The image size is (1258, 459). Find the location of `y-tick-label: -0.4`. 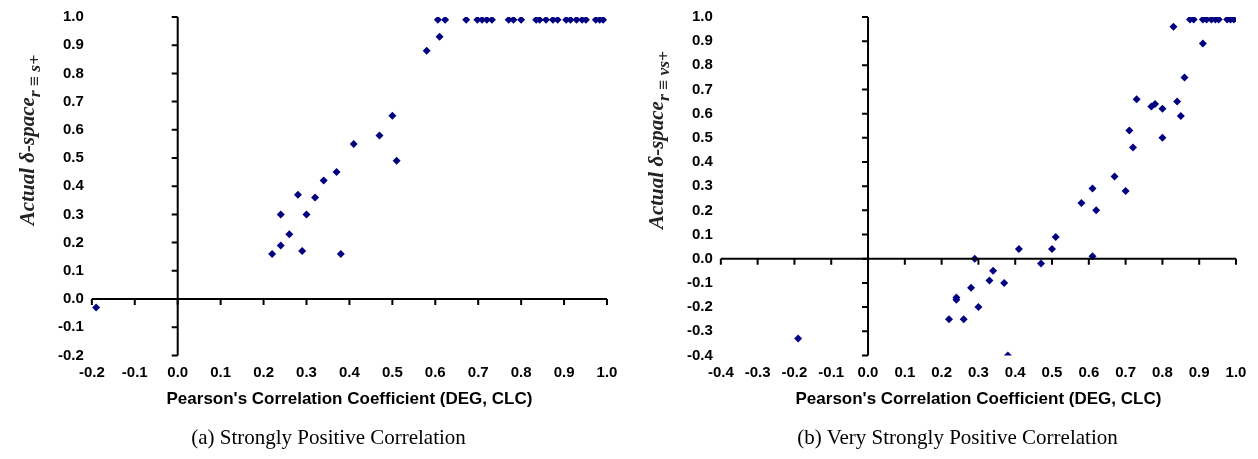

y-tick-label: -0.4 is located at coordinates (700, 354).